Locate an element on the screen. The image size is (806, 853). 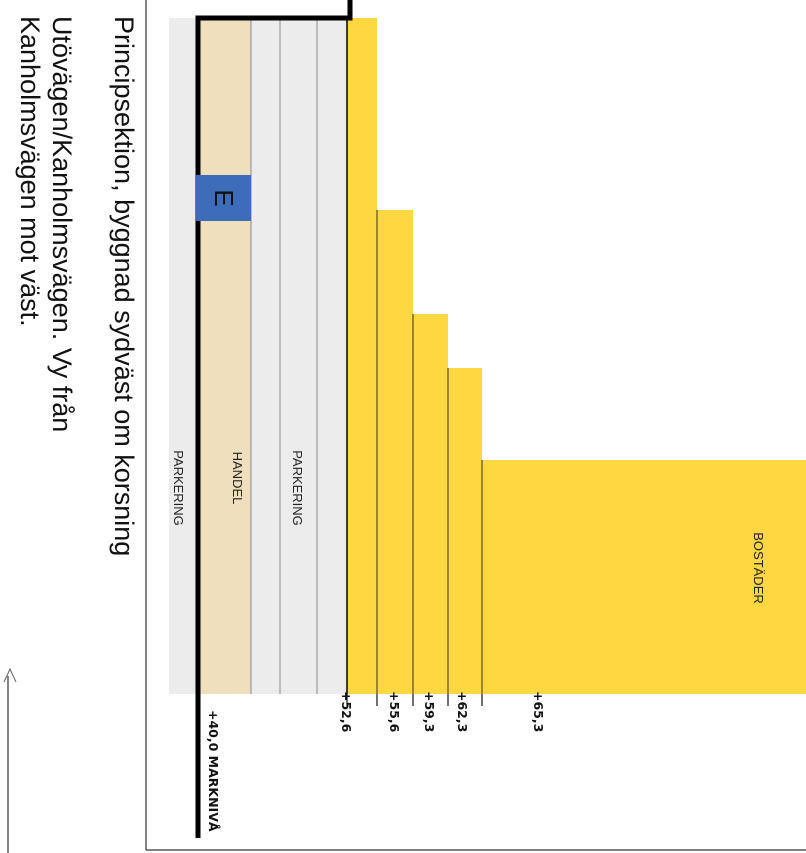
caption-arrow-mark is located at coordinates (10, 675).